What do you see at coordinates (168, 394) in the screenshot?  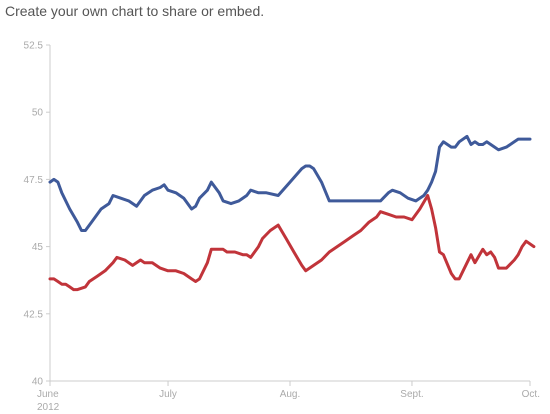 I see `x-tick-label: July` at bounding box center [168, 394].